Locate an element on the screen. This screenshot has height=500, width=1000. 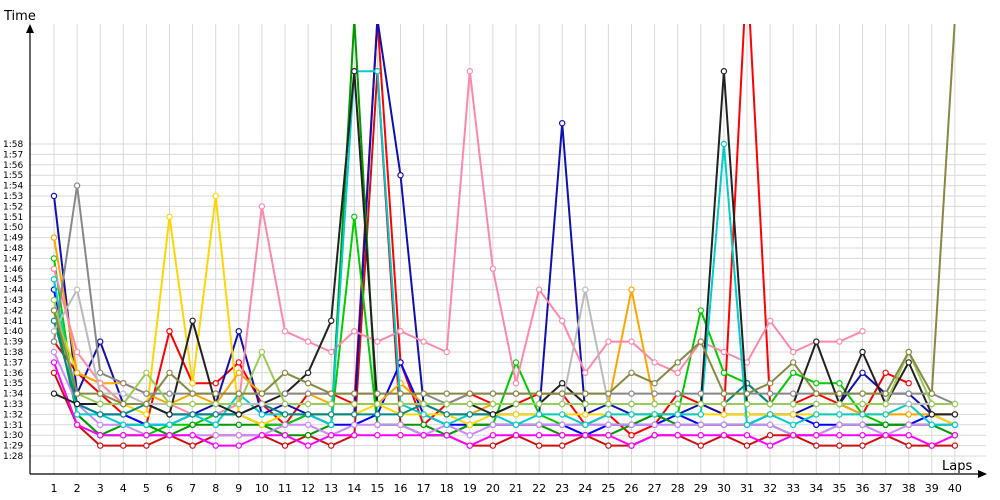
y-tick-label: 1:54 is located at coordinates (13, 187).